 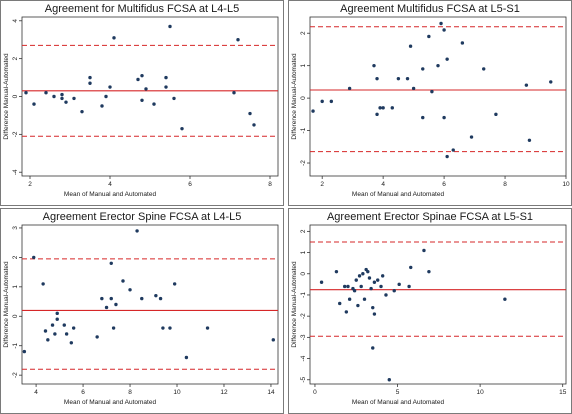 What do you see at coordinates (15, 172) in the screenshot?
I see `y-tick-label: -4` at bounding box center [15, 172].